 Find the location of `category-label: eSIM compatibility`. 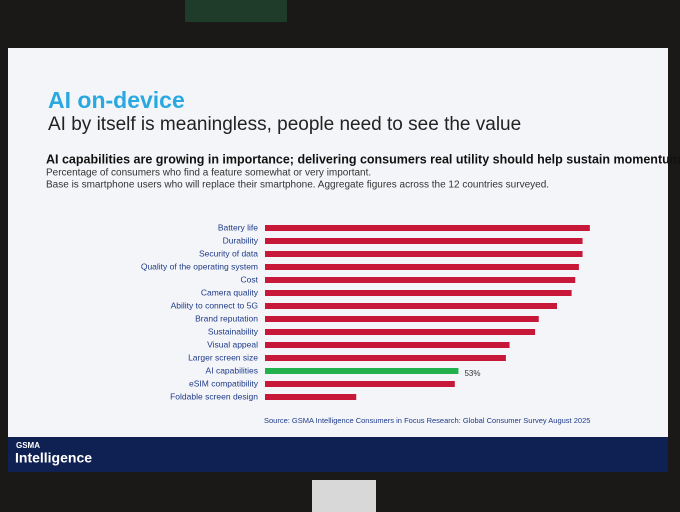

category-label: eSIM compatibility is located at coordinates (224, 383).